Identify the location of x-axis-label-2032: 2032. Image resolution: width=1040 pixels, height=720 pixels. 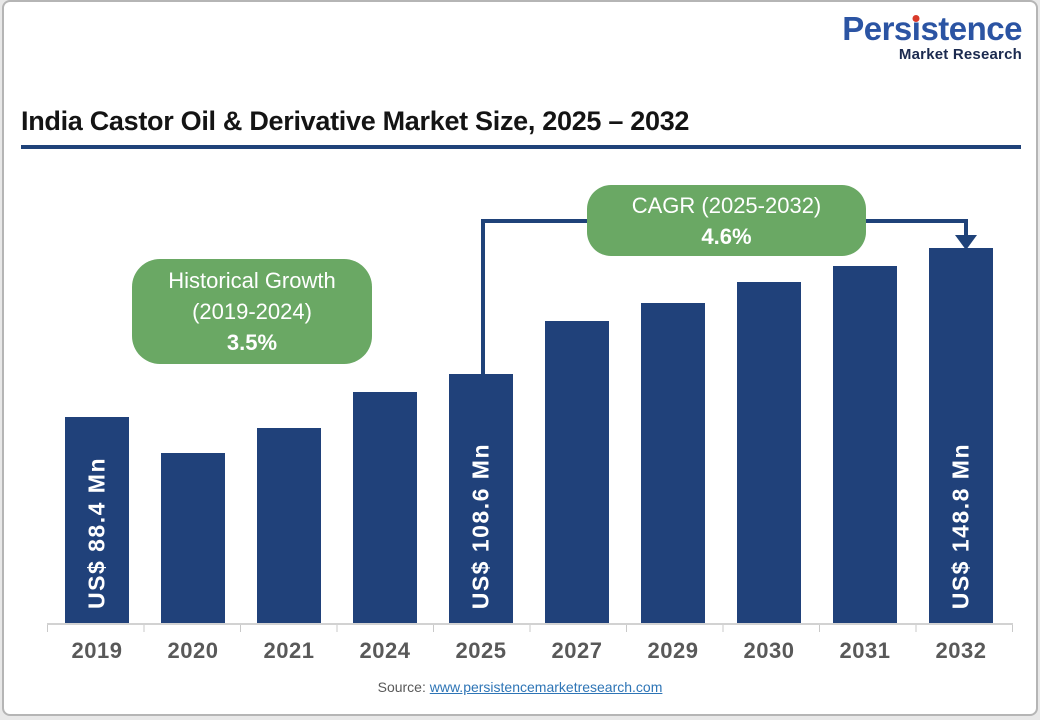
(961, 650).